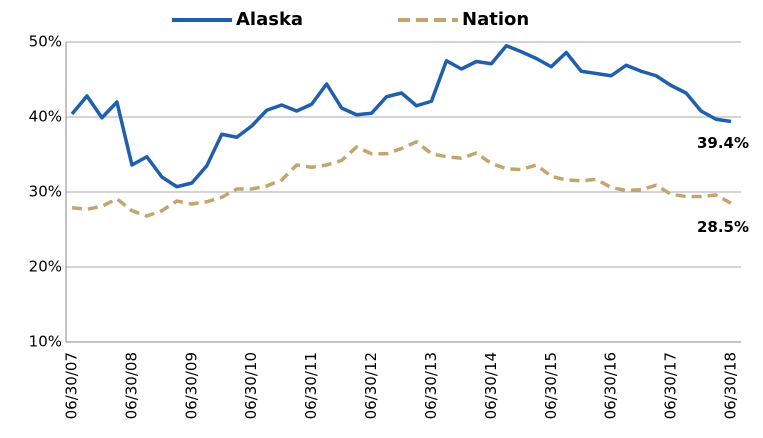 The width and height of the screenshot is (763, 438). I want to click on y-tick-label: 40%, so click(45, 117).